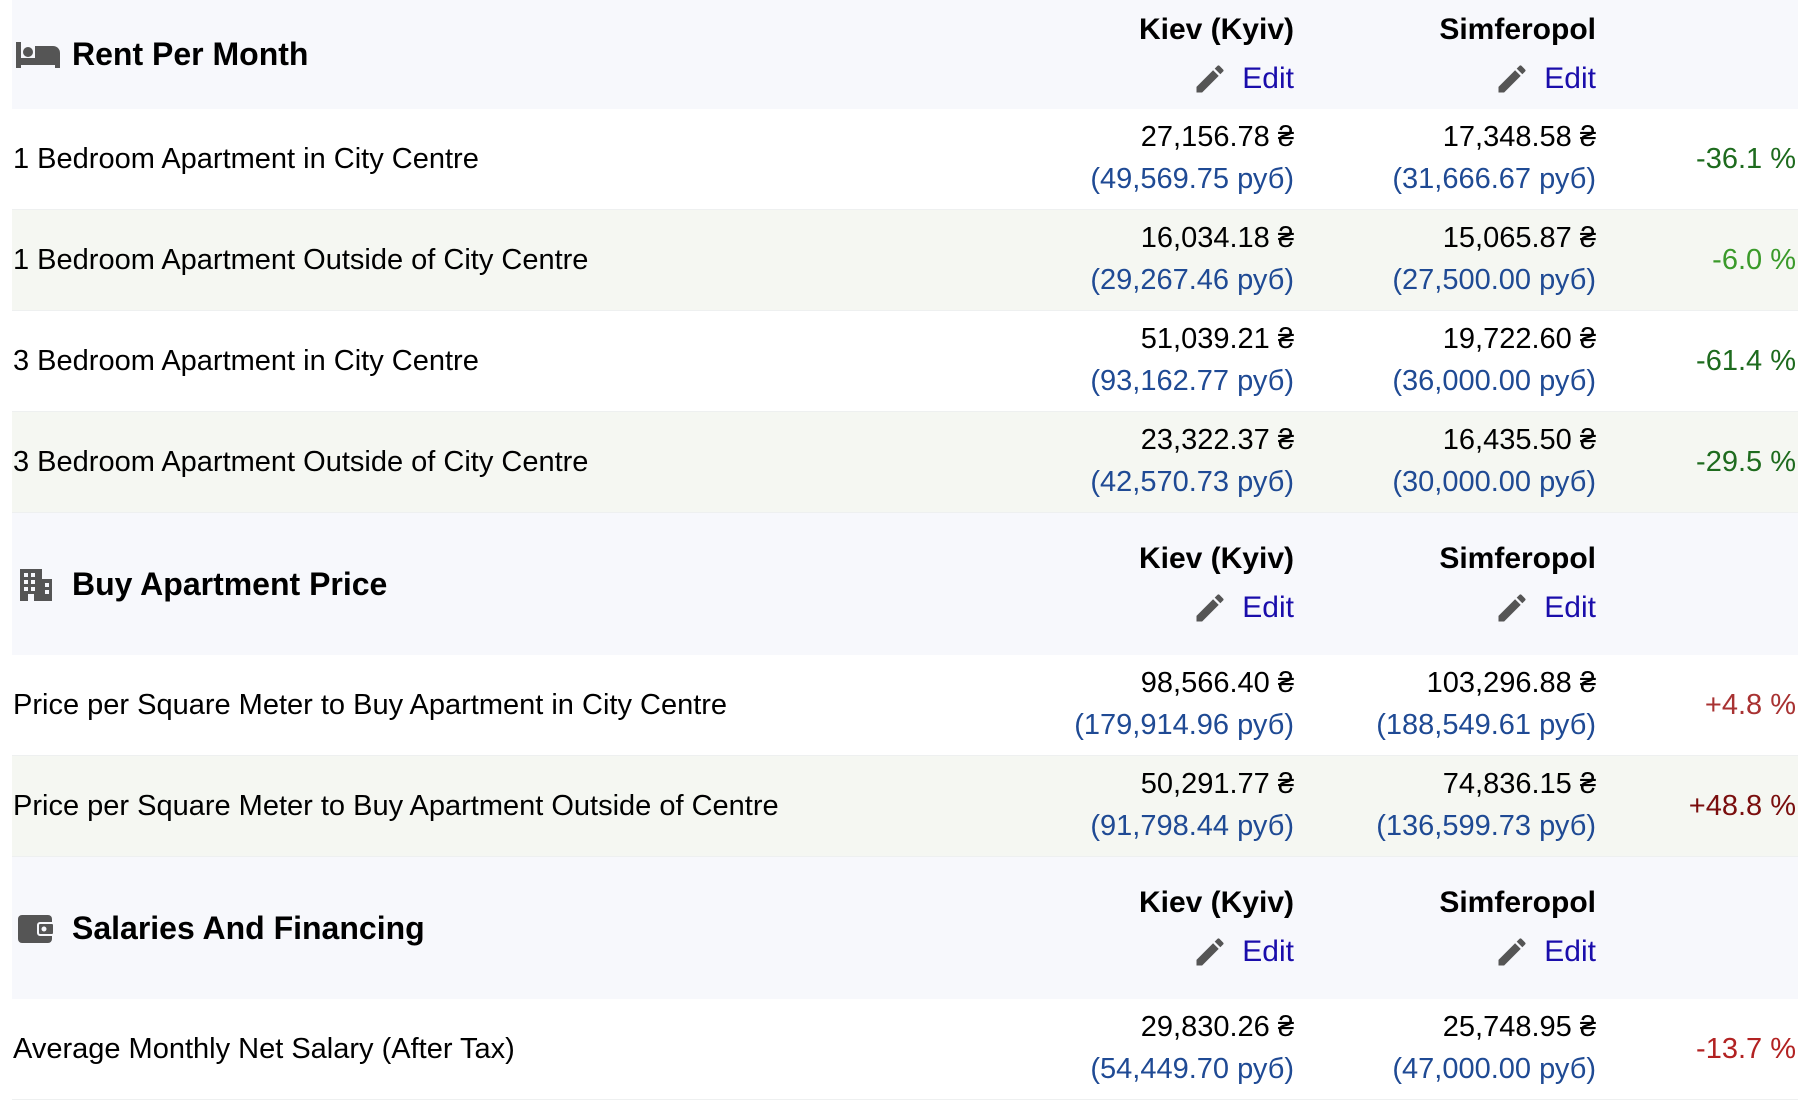  Describe the element at coordinates (38, 55) in the screenshot. I see `bed-icon` at that location.